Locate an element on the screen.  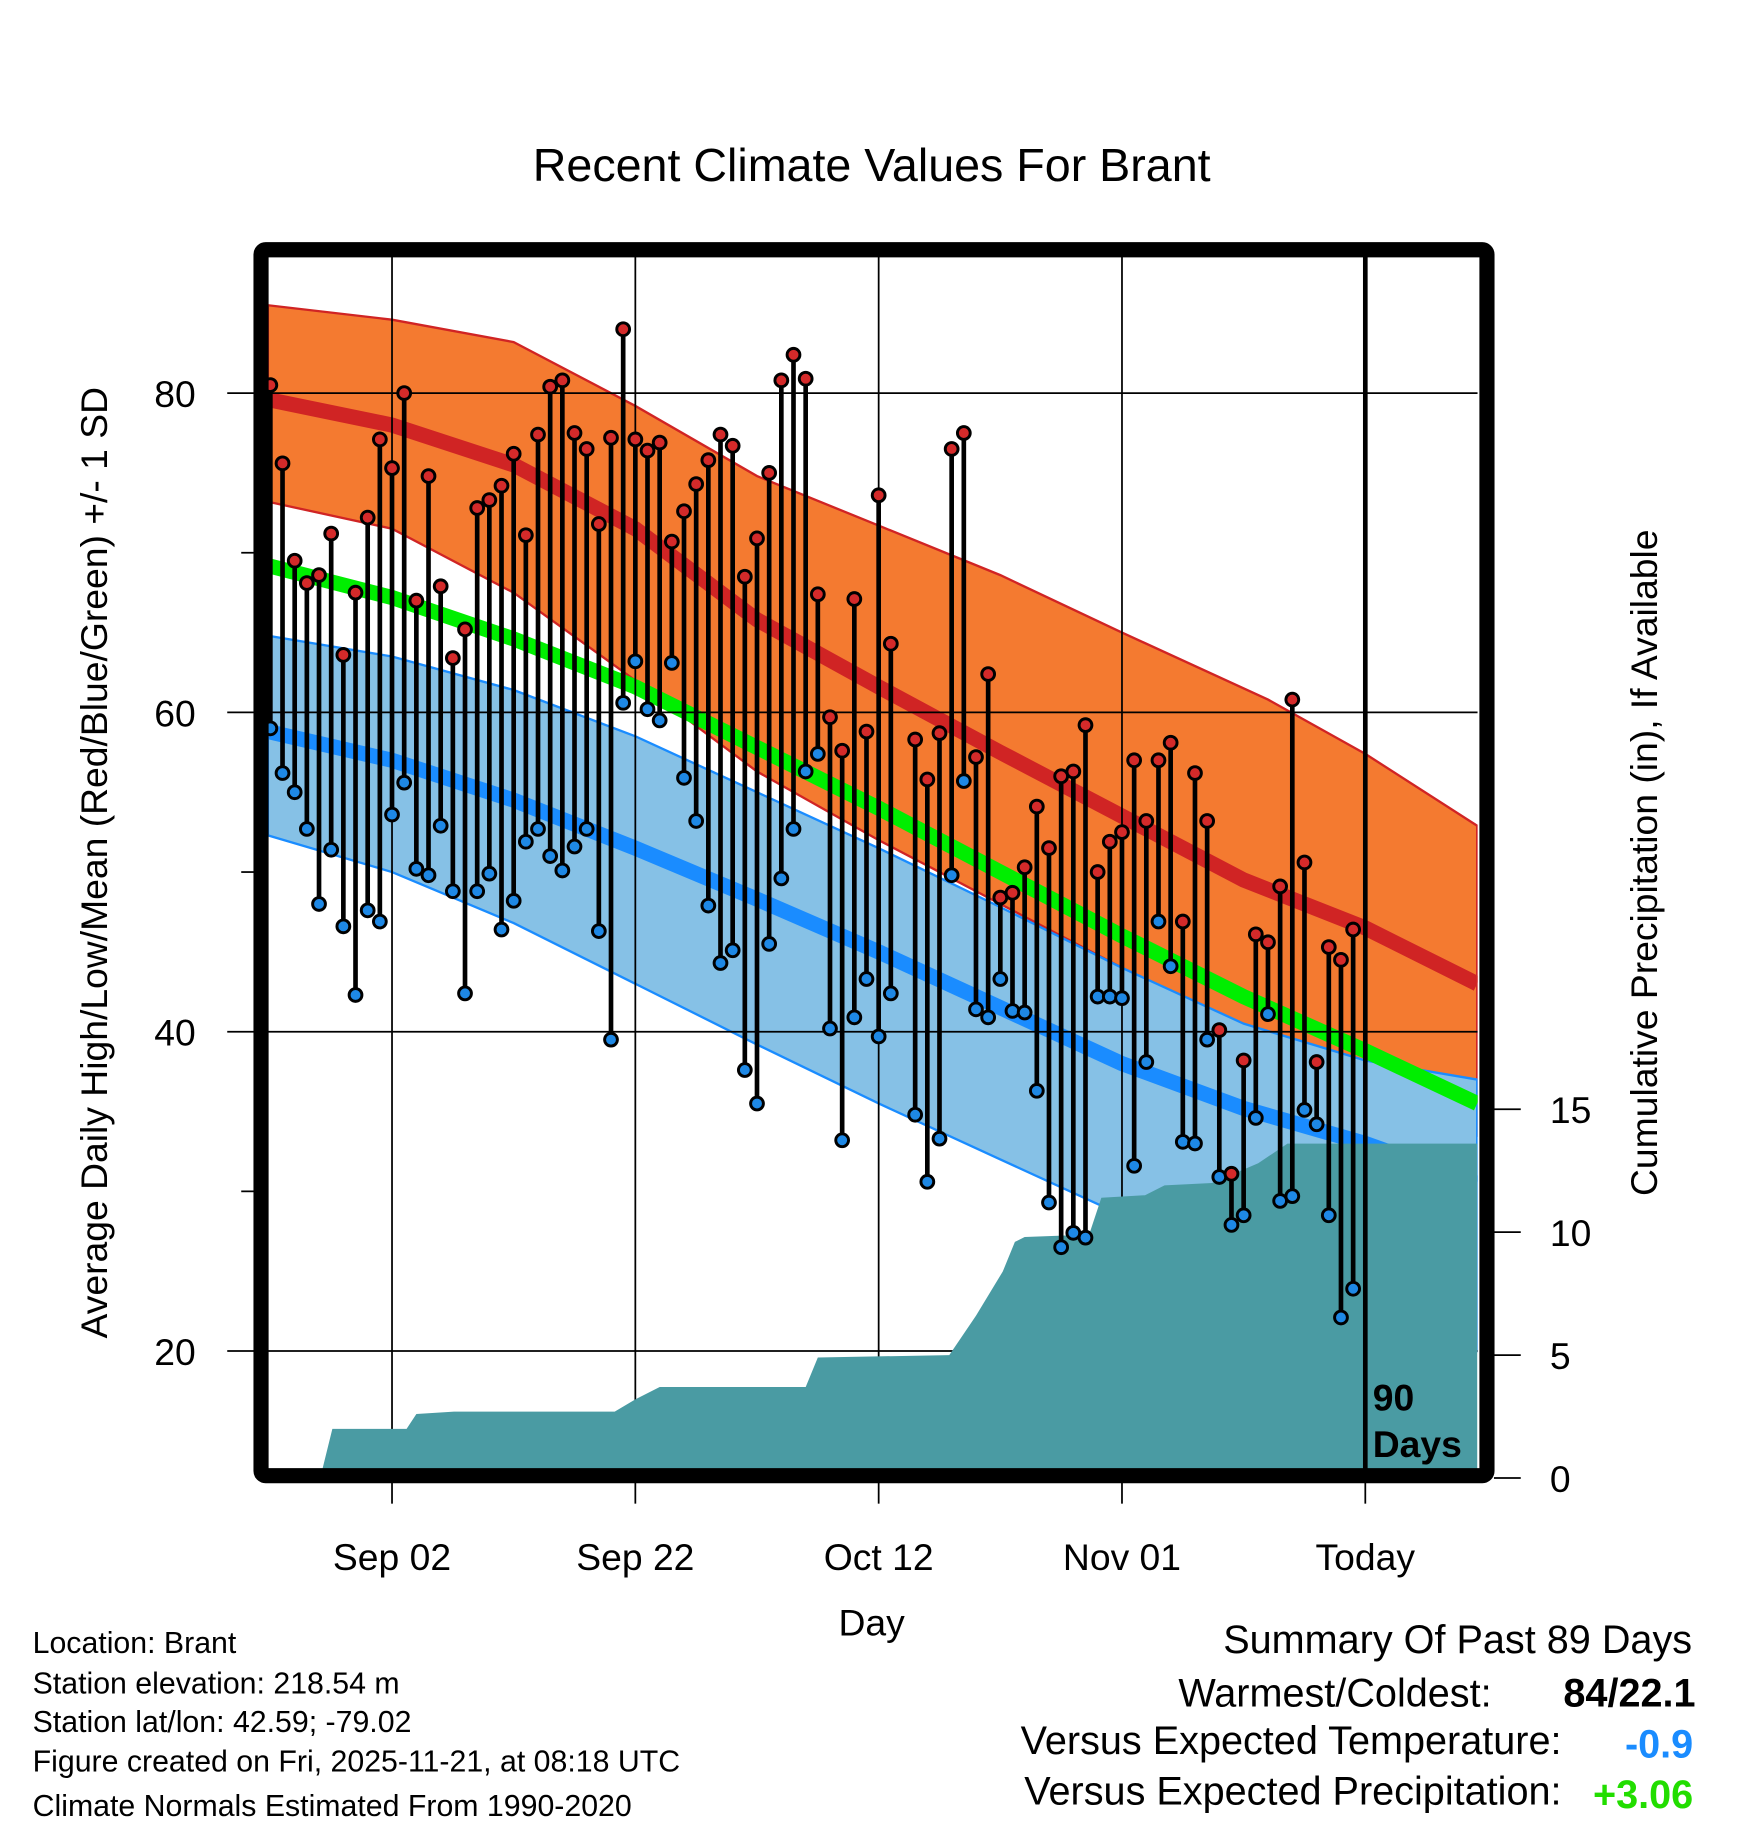
location-text: Location: Brant is located at coordinates (135, 1643).